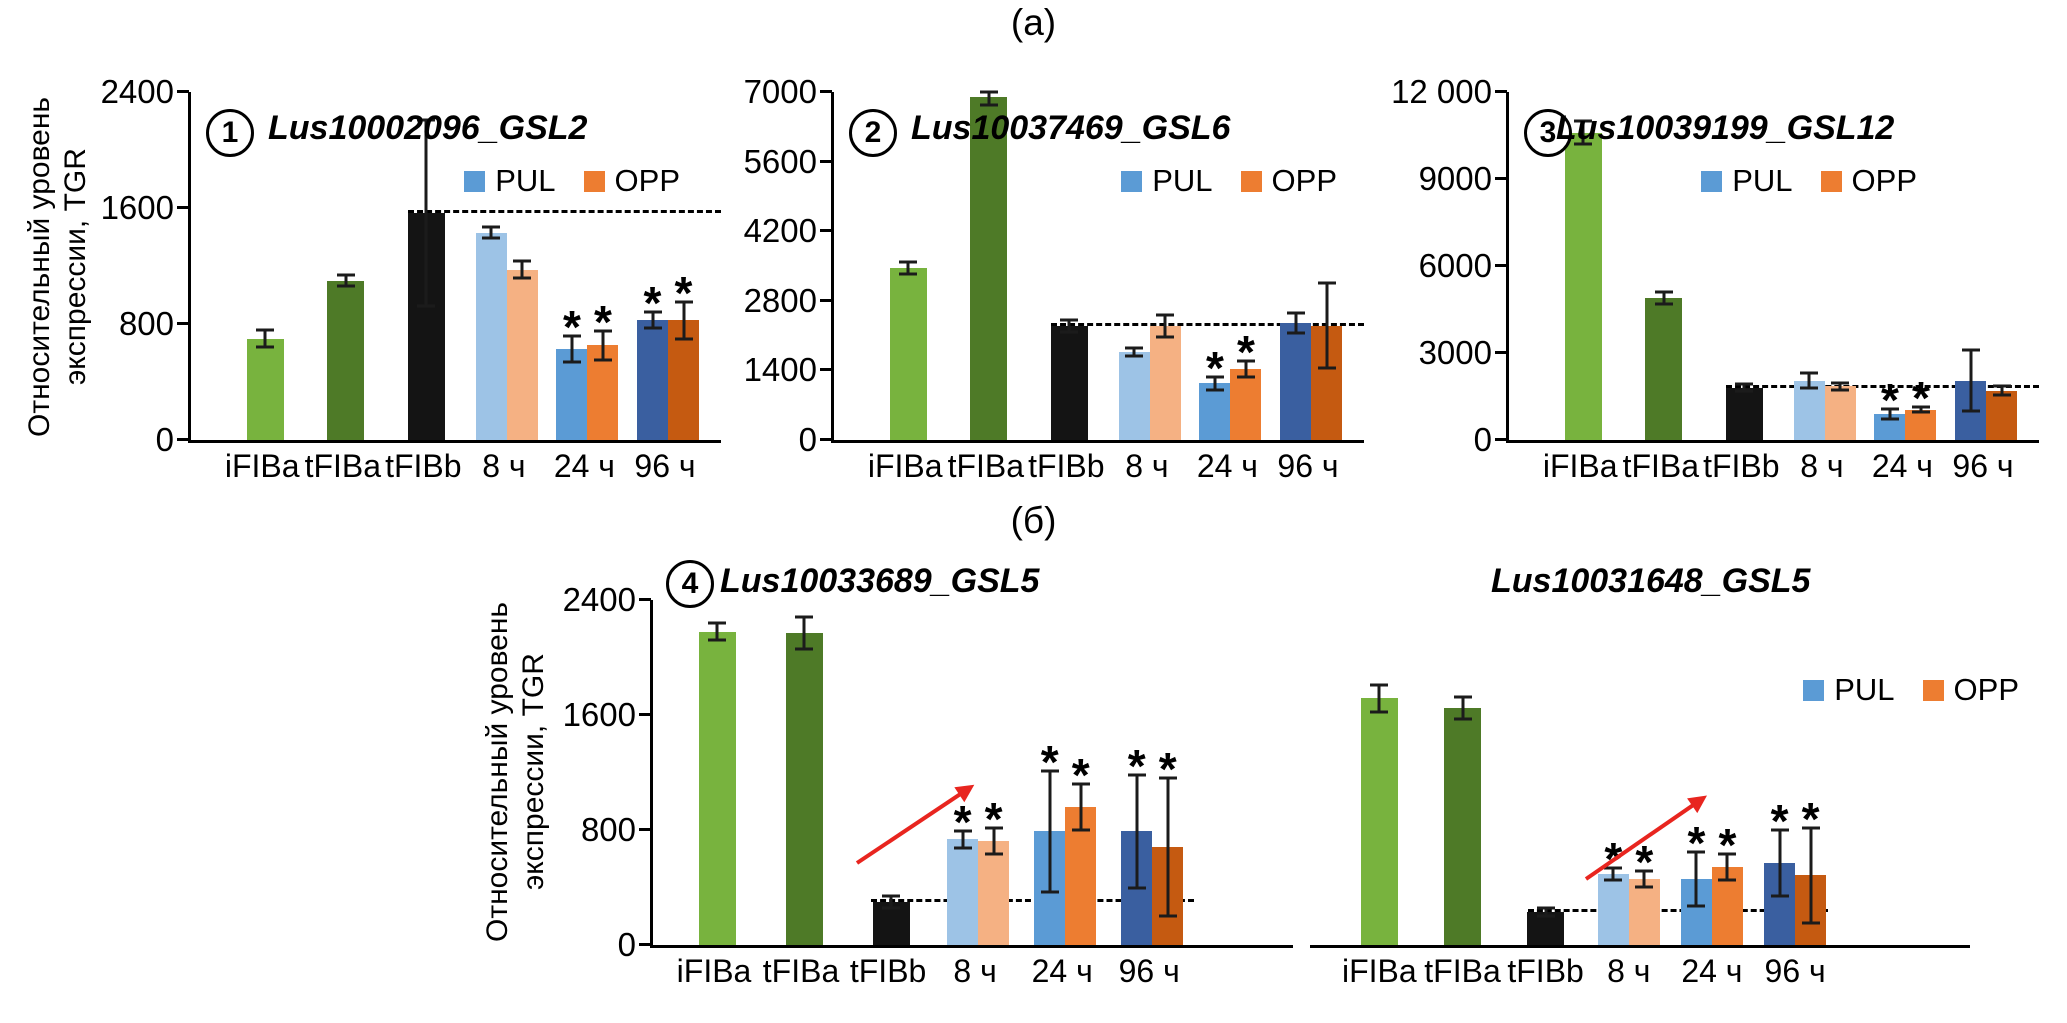 The width and height of the screenshot is (2067, 1023). What do you see at coordinates (343, 466) in the screenshot?
I see `x-category-label: tFIBa` at bounding box center [343, 466].